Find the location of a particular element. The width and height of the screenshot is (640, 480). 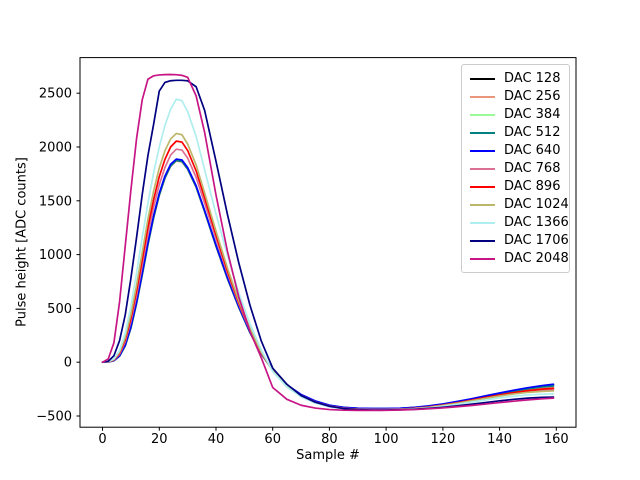

legend-item: DAC 1706 is located at coordinates (519, 240).